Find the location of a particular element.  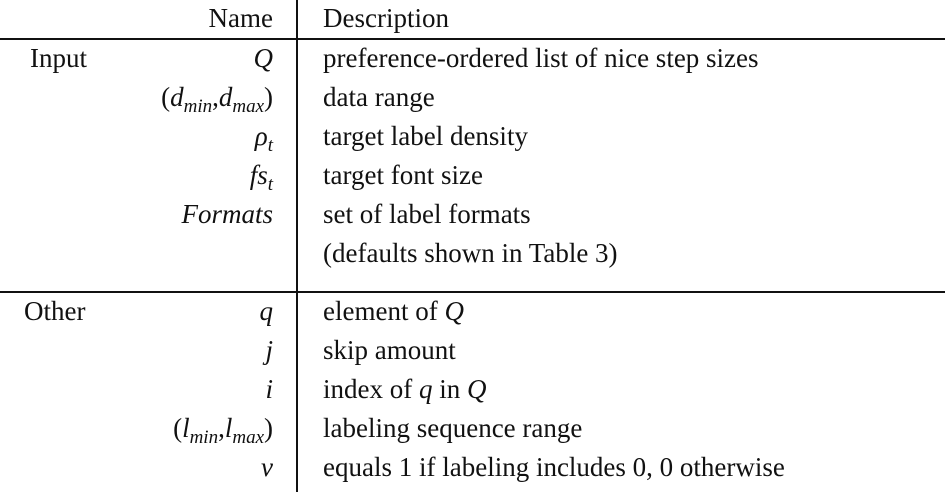

section-label-other: Other is located at coordinates (55, 311).